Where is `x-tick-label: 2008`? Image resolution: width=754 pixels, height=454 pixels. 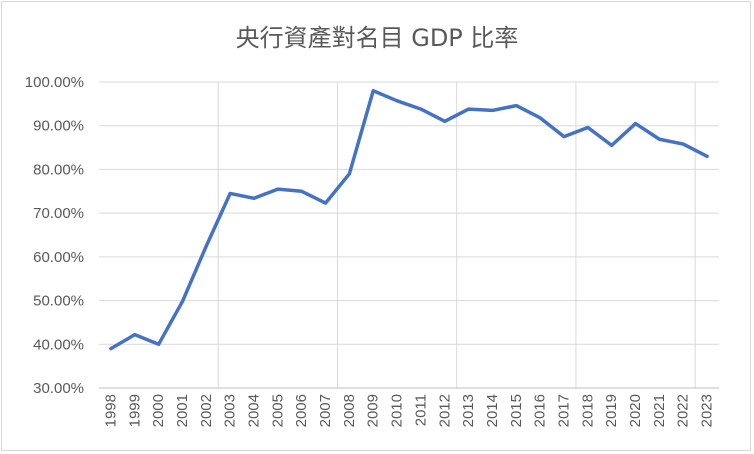 x-tick-label: 2008 is located at coordinates (349, 410).